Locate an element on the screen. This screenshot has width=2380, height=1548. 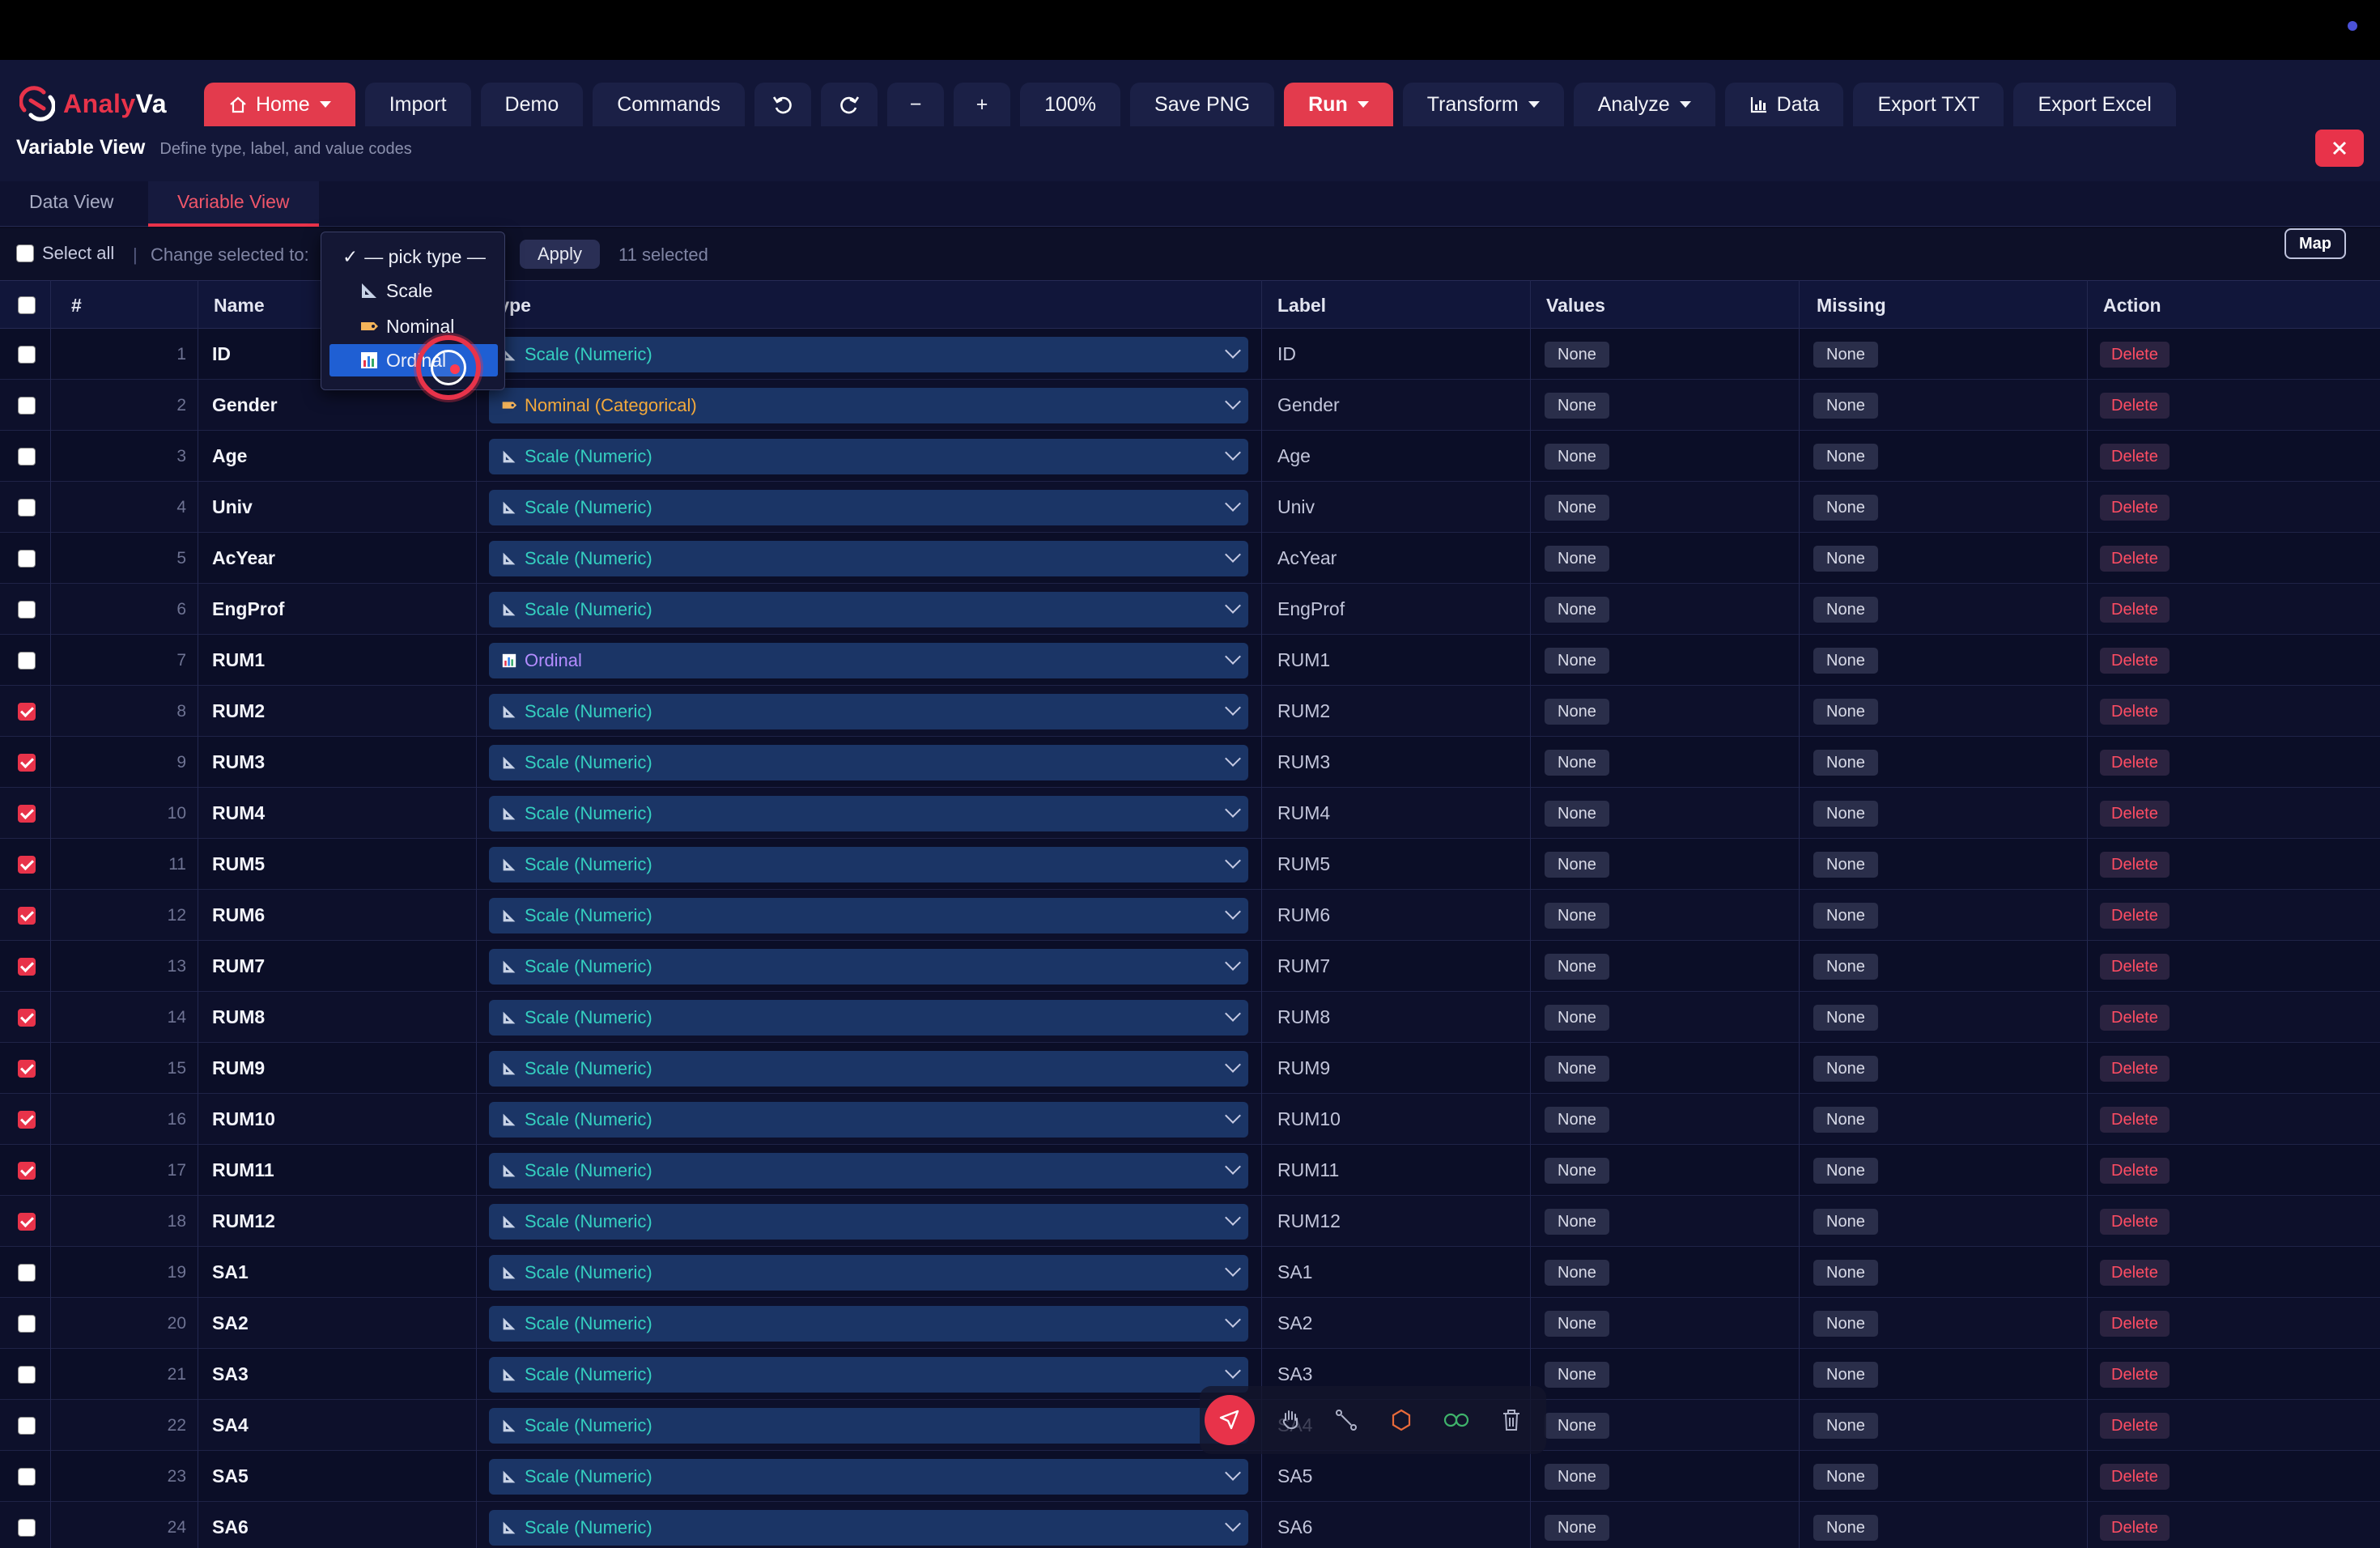
zoom-out-button: − is located at coordinates (916, 105).